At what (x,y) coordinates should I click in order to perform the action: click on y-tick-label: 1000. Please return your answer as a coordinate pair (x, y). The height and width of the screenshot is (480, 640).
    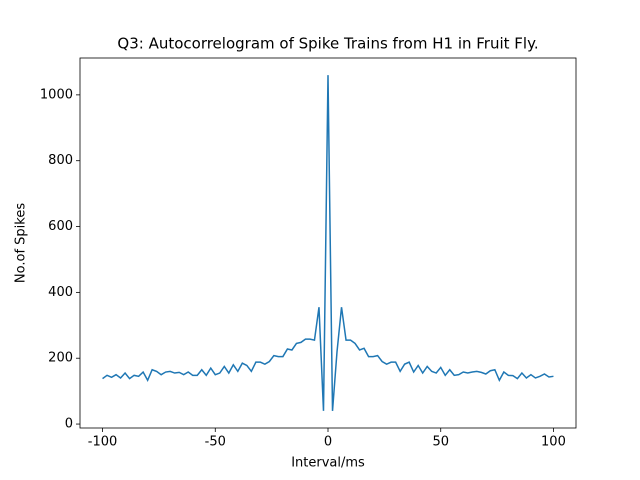
    Looking at the image, I should click on (56, 94).